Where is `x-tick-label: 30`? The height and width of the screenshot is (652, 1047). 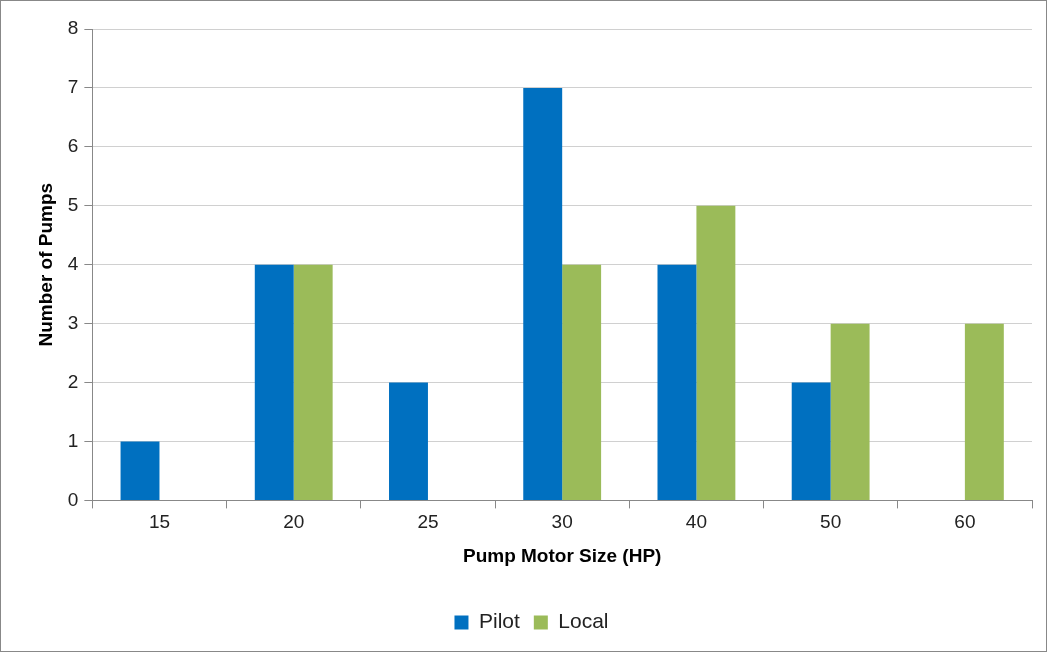
x-tick-label: 30 is located at coordinates (562, 522).